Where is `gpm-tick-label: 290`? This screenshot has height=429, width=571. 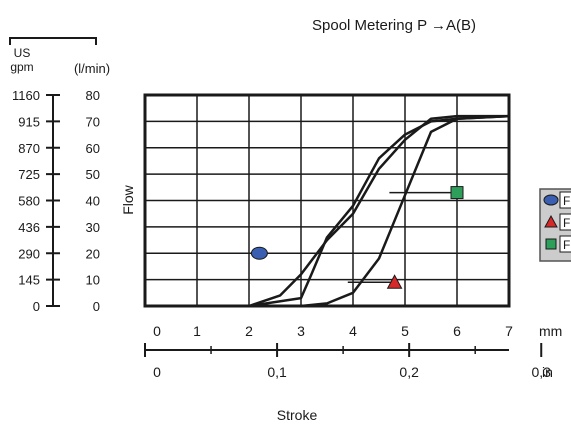
gpm-tick-label: 290 is located at coordinates (29, 253).